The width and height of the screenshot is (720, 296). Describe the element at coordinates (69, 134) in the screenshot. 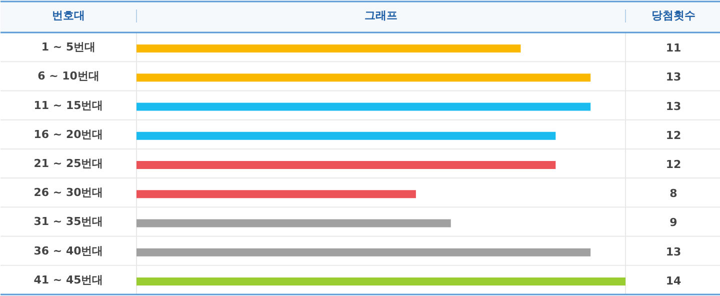

I see `y-tick-label: 16 ~ 20번대` at that location.